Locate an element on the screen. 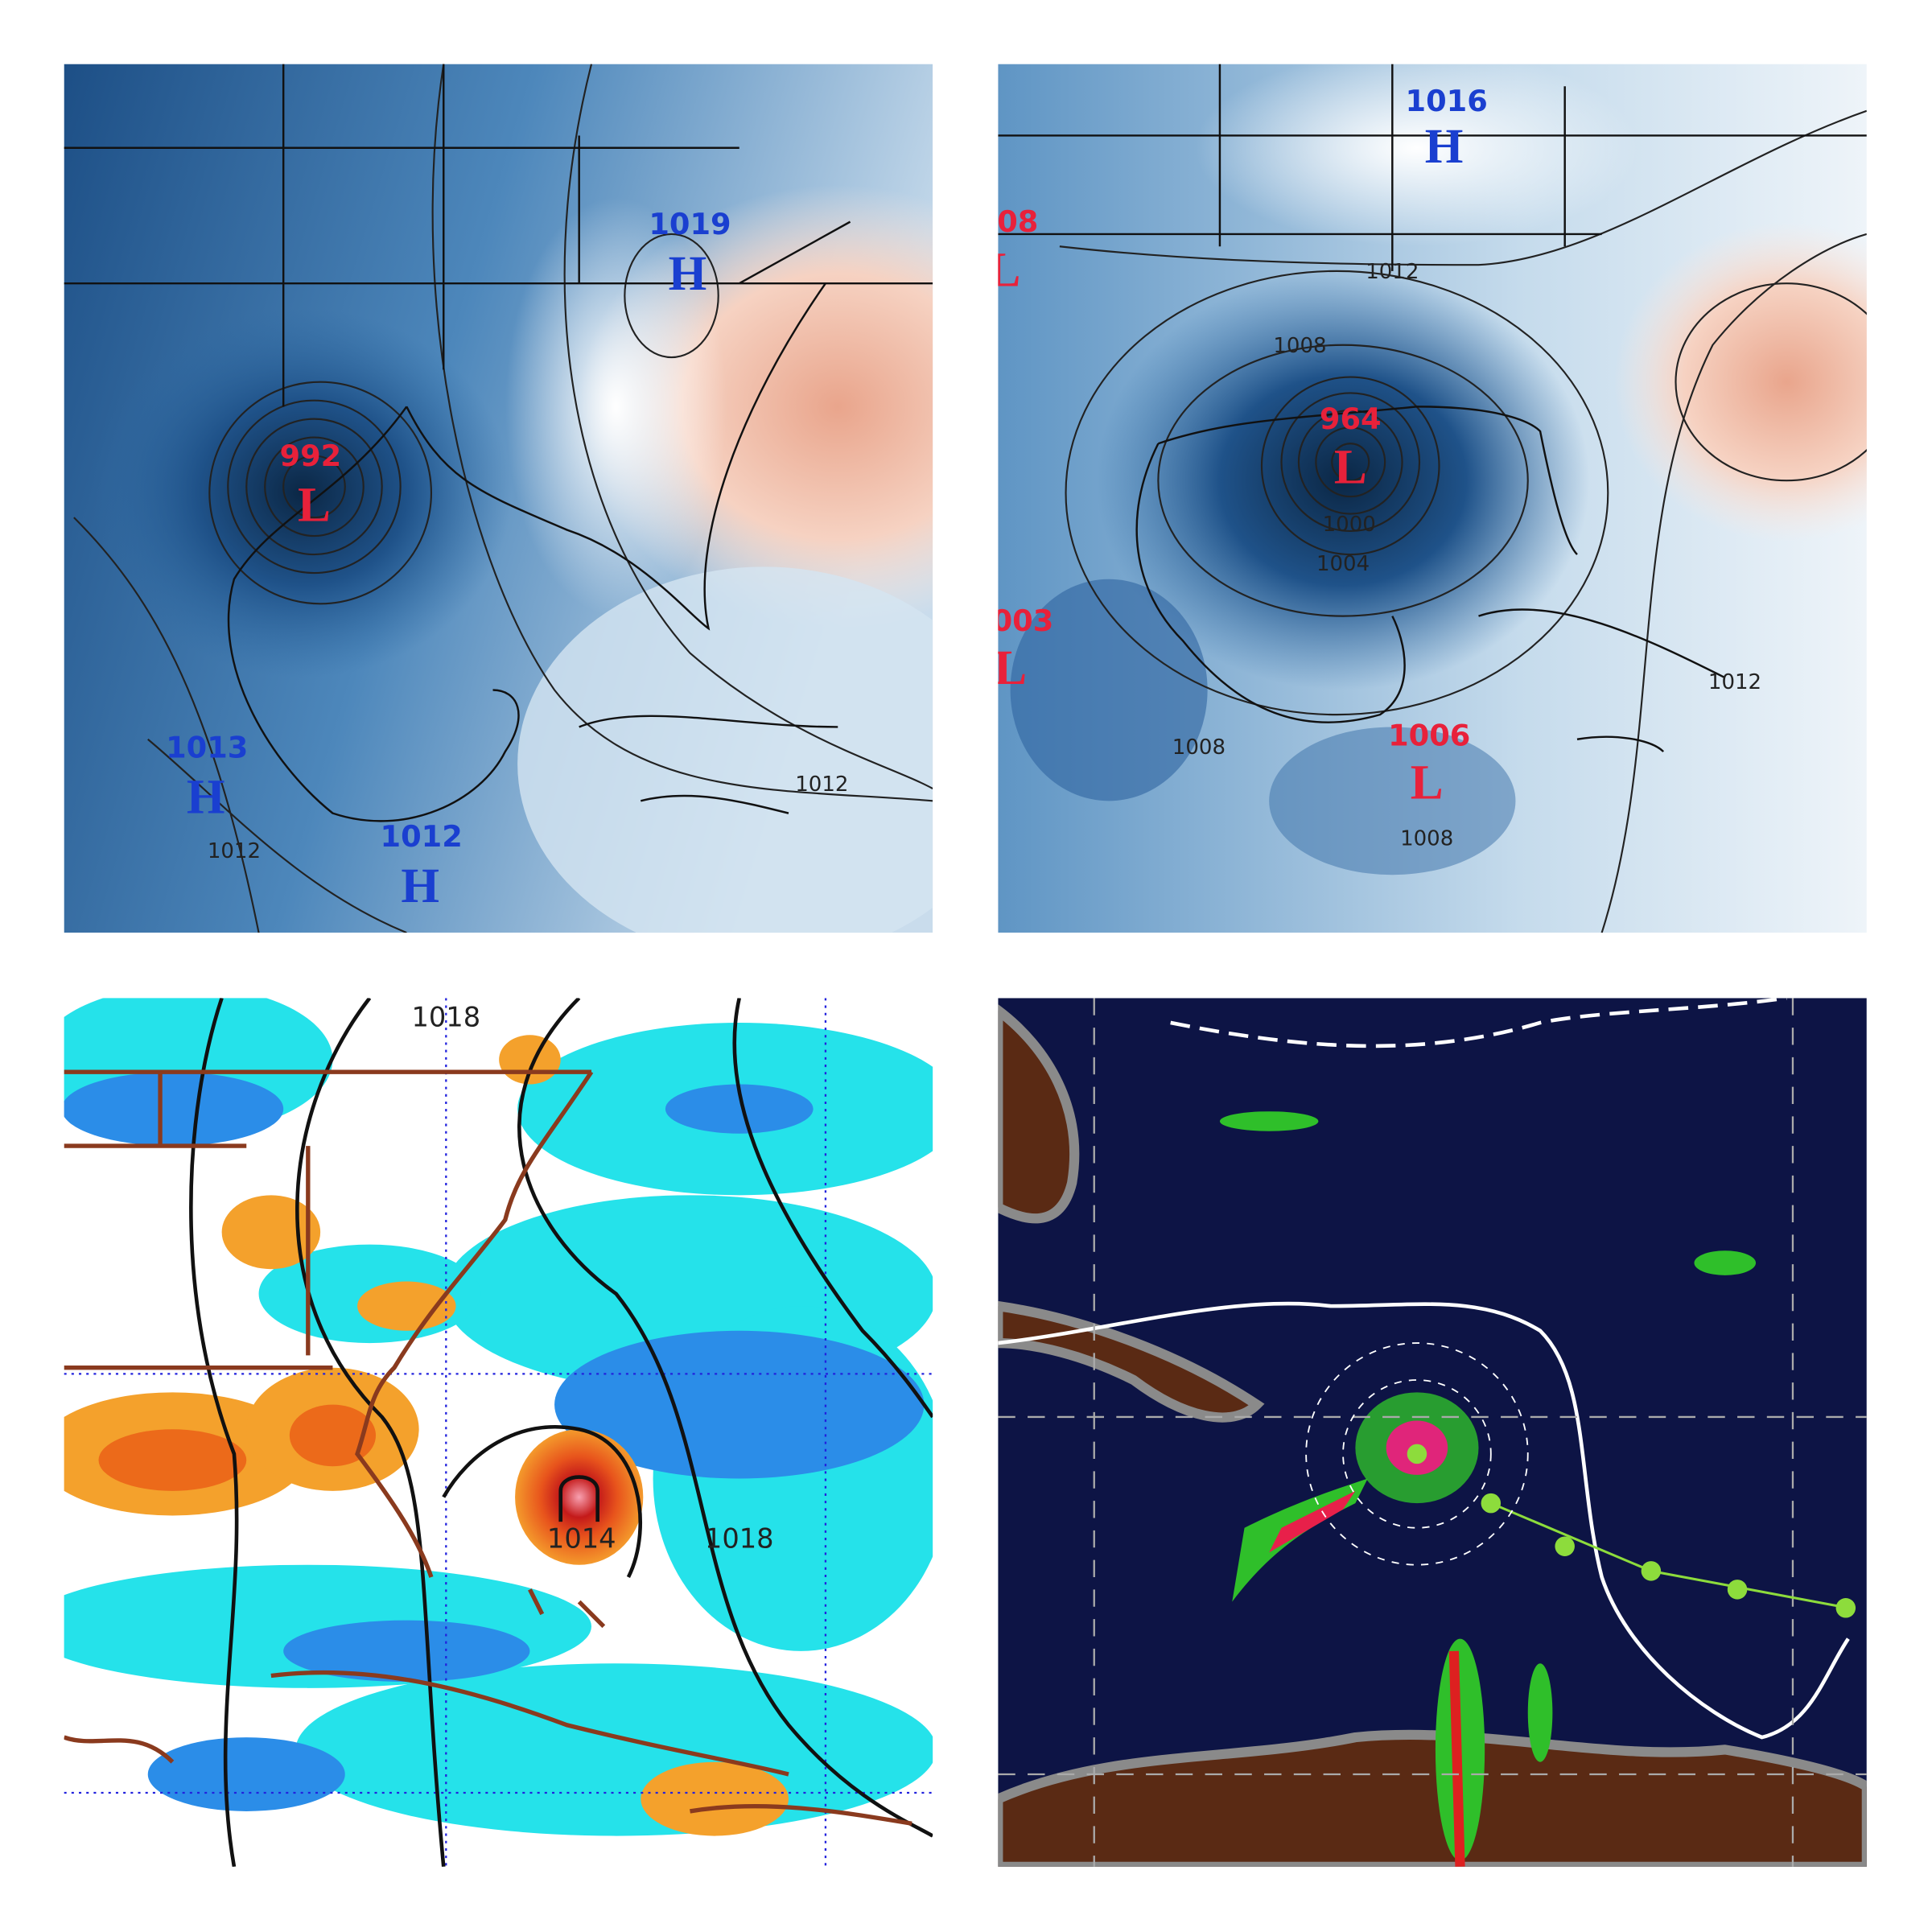  center-pressure: 003 is located at coordinates (1023, 620).